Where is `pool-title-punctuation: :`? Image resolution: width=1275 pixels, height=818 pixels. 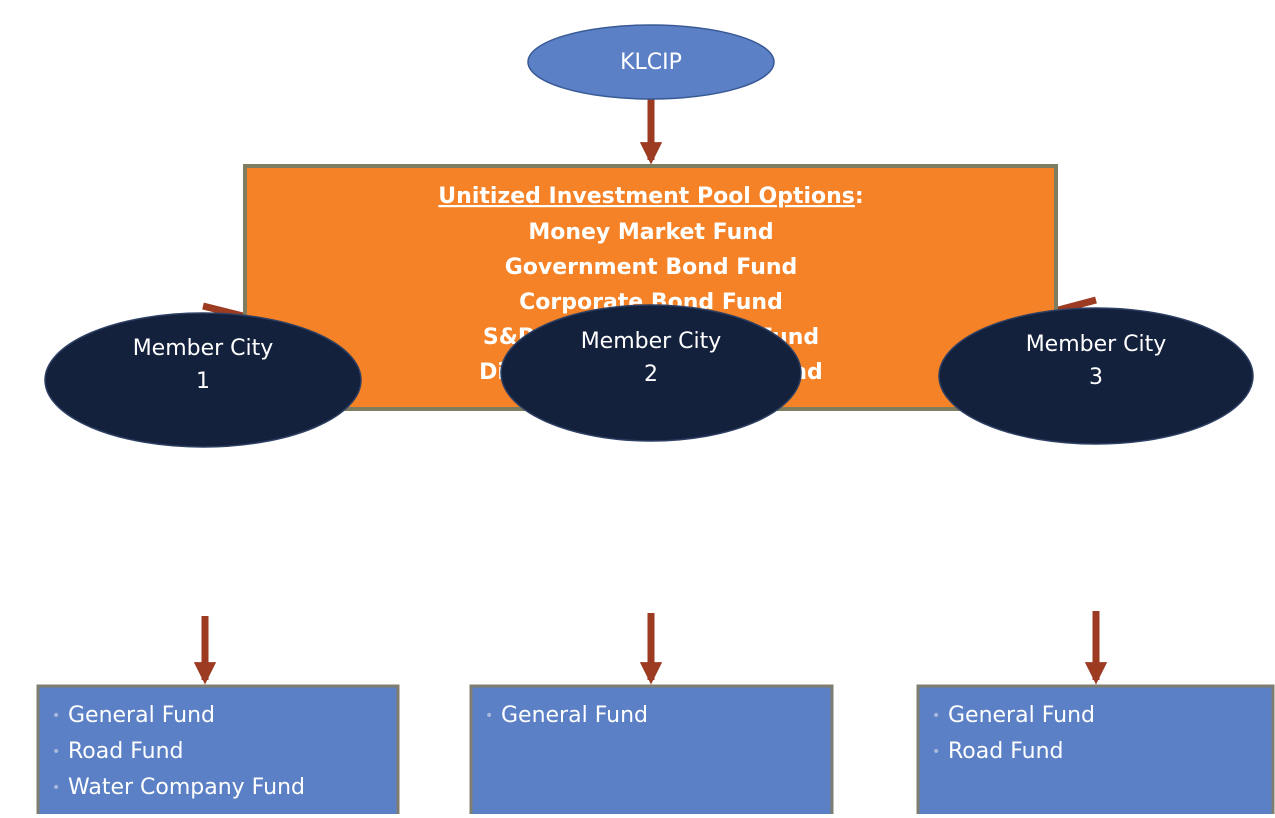 pool-title-punctuation: : is located at coordinates (859, 196).